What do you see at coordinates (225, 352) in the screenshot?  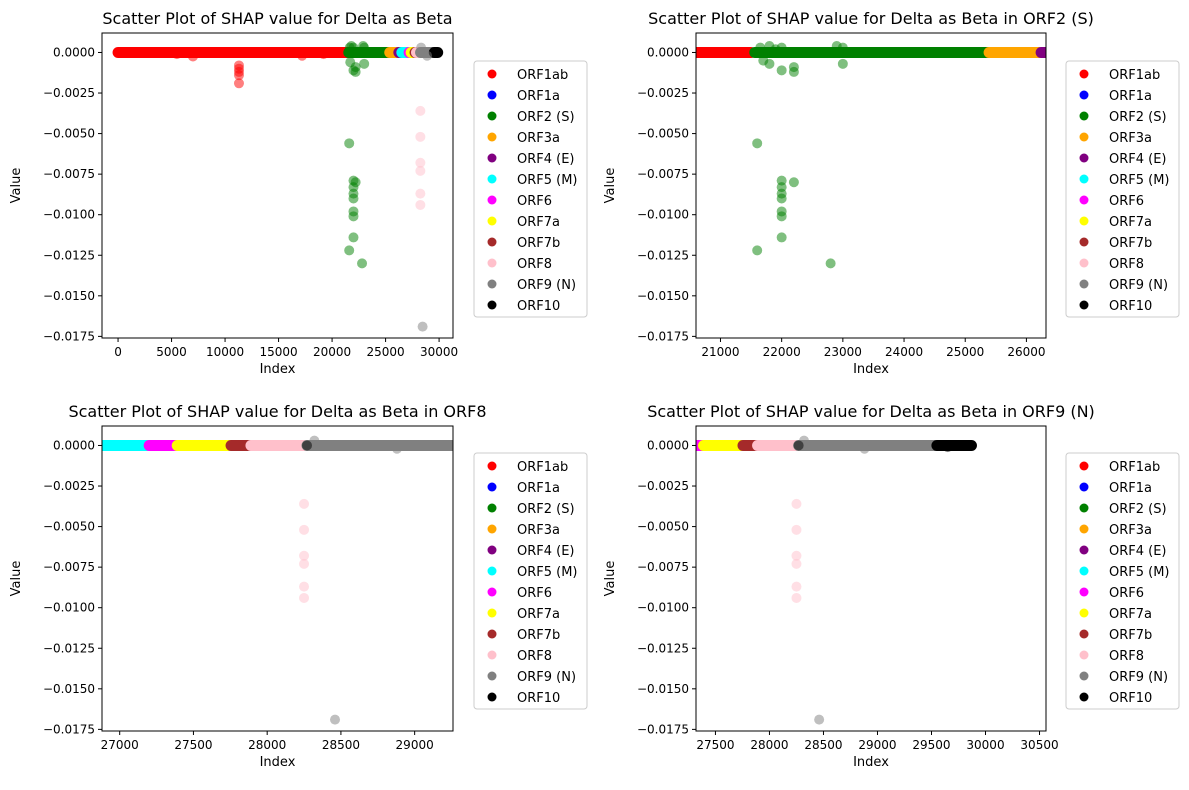 I see `x-tick-label: 10000` at bounding box center [225, 352].